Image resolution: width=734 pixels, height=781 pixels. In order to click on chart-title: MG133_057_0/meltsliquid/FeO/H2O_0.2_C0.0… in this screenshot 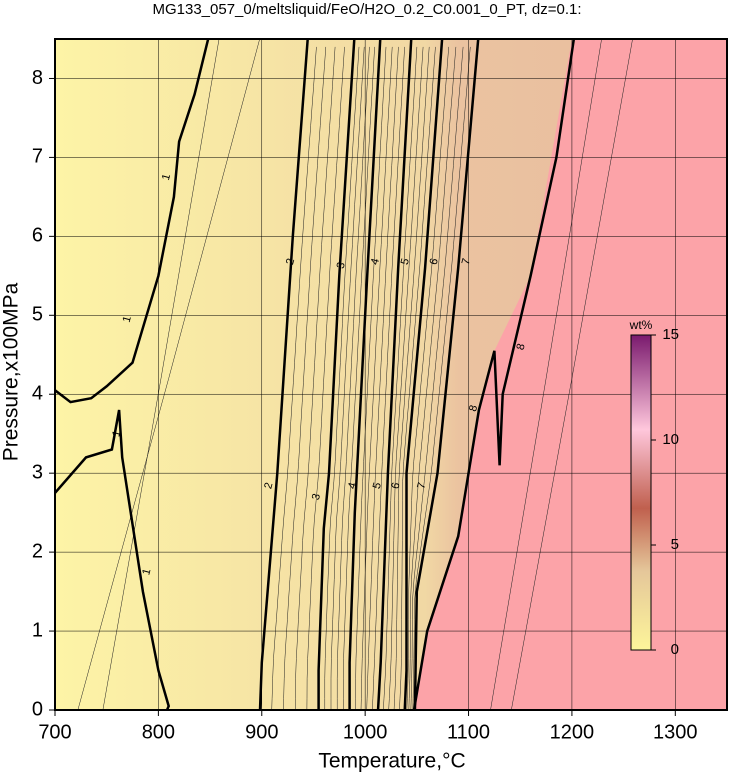, I will do `click(366, 9)`.